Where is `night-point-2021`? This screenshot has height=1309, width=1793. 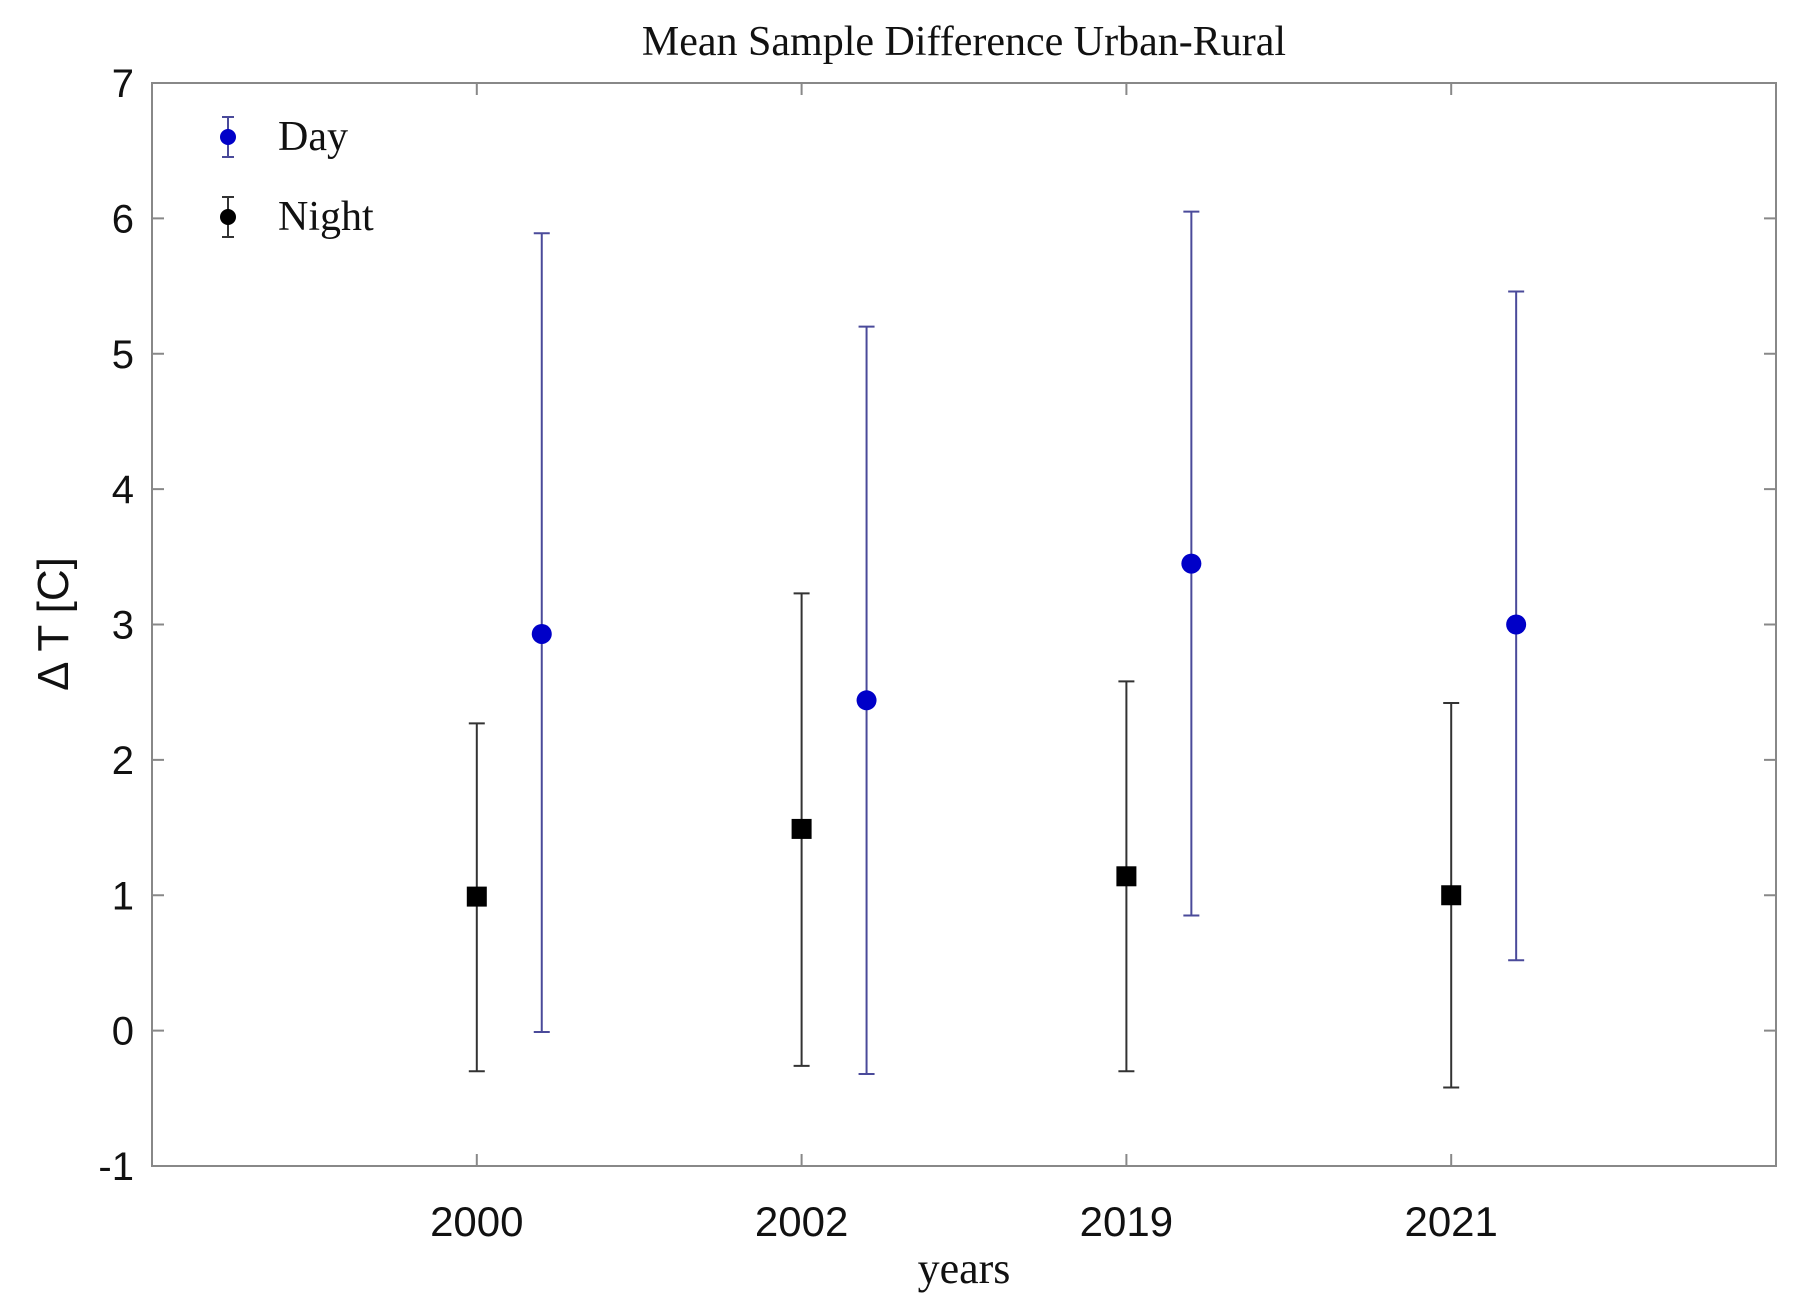
night-point-2021 is located at coordinates (1451, 895).